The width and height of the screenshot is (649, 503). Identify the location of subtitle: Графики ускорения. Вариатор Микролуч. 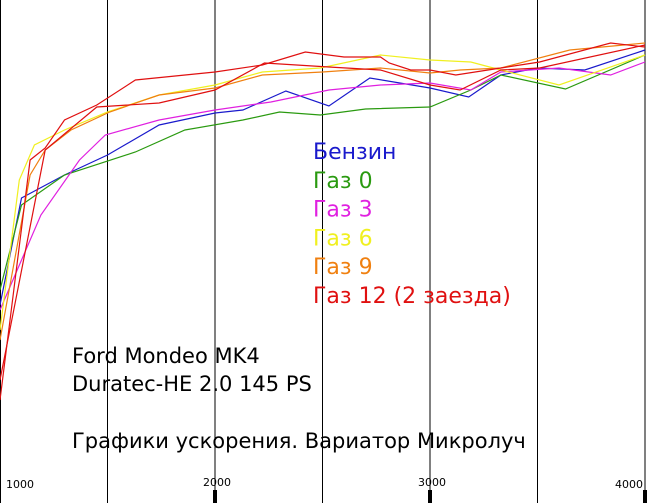
(299, 441).